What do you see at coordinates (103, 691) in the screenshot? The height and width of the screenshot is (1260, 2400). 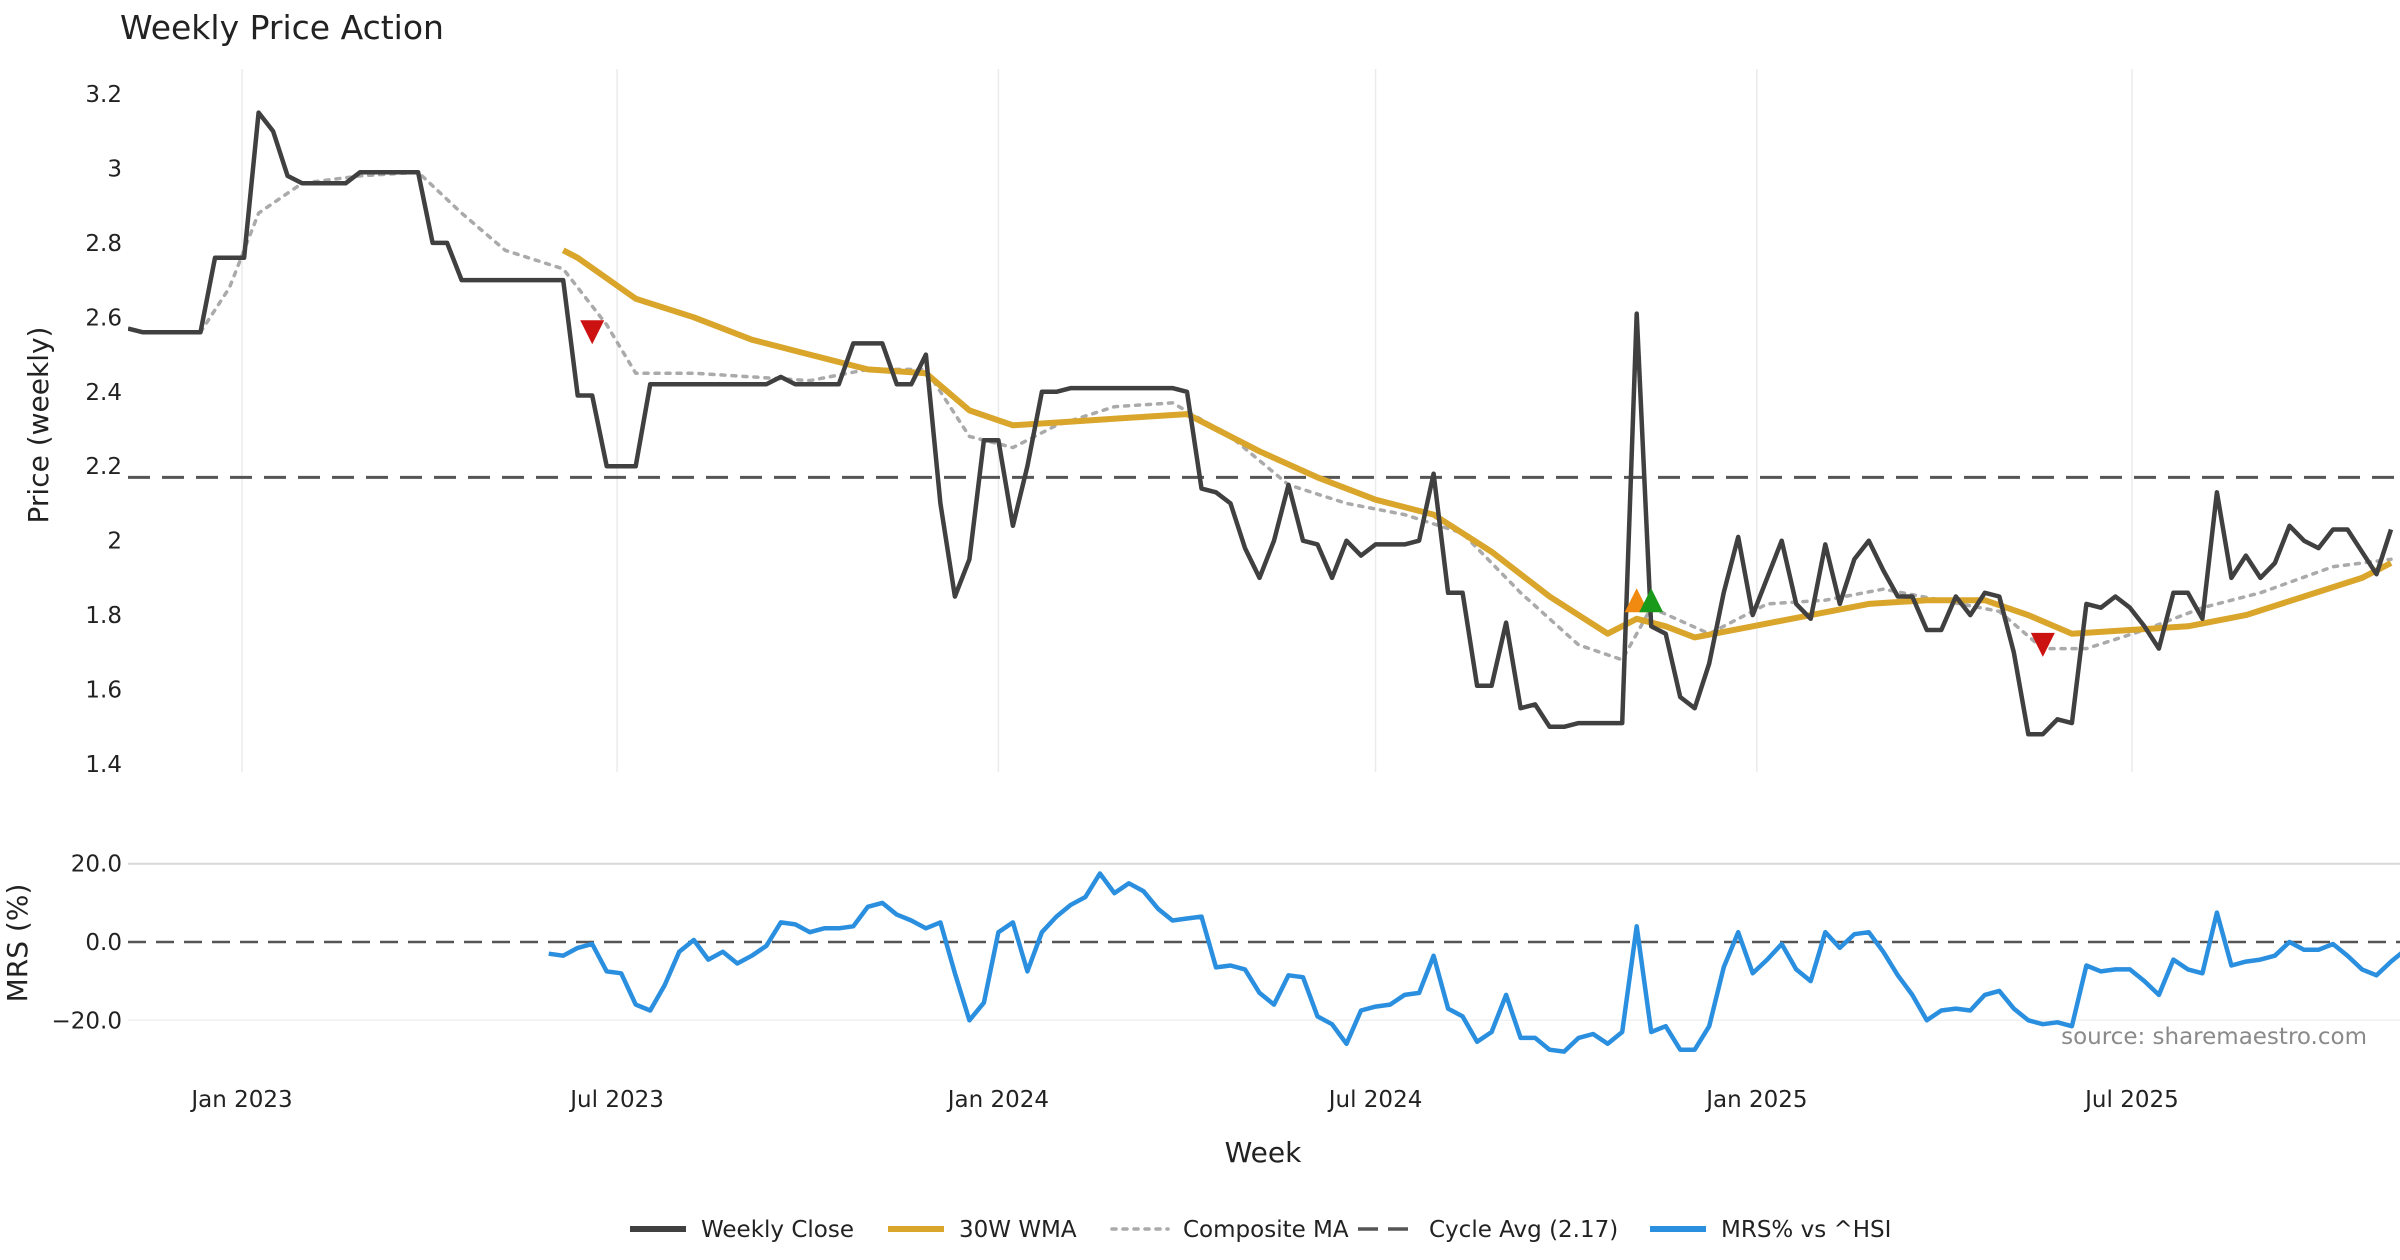 I see `price-y-tick-label: 1.6` at bounding box center [103, 691].